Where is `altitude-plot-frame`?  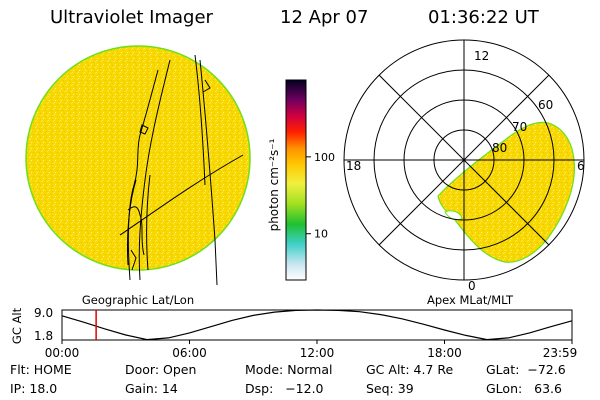 altitude-plot-frame is located at coordinates (317, 325).